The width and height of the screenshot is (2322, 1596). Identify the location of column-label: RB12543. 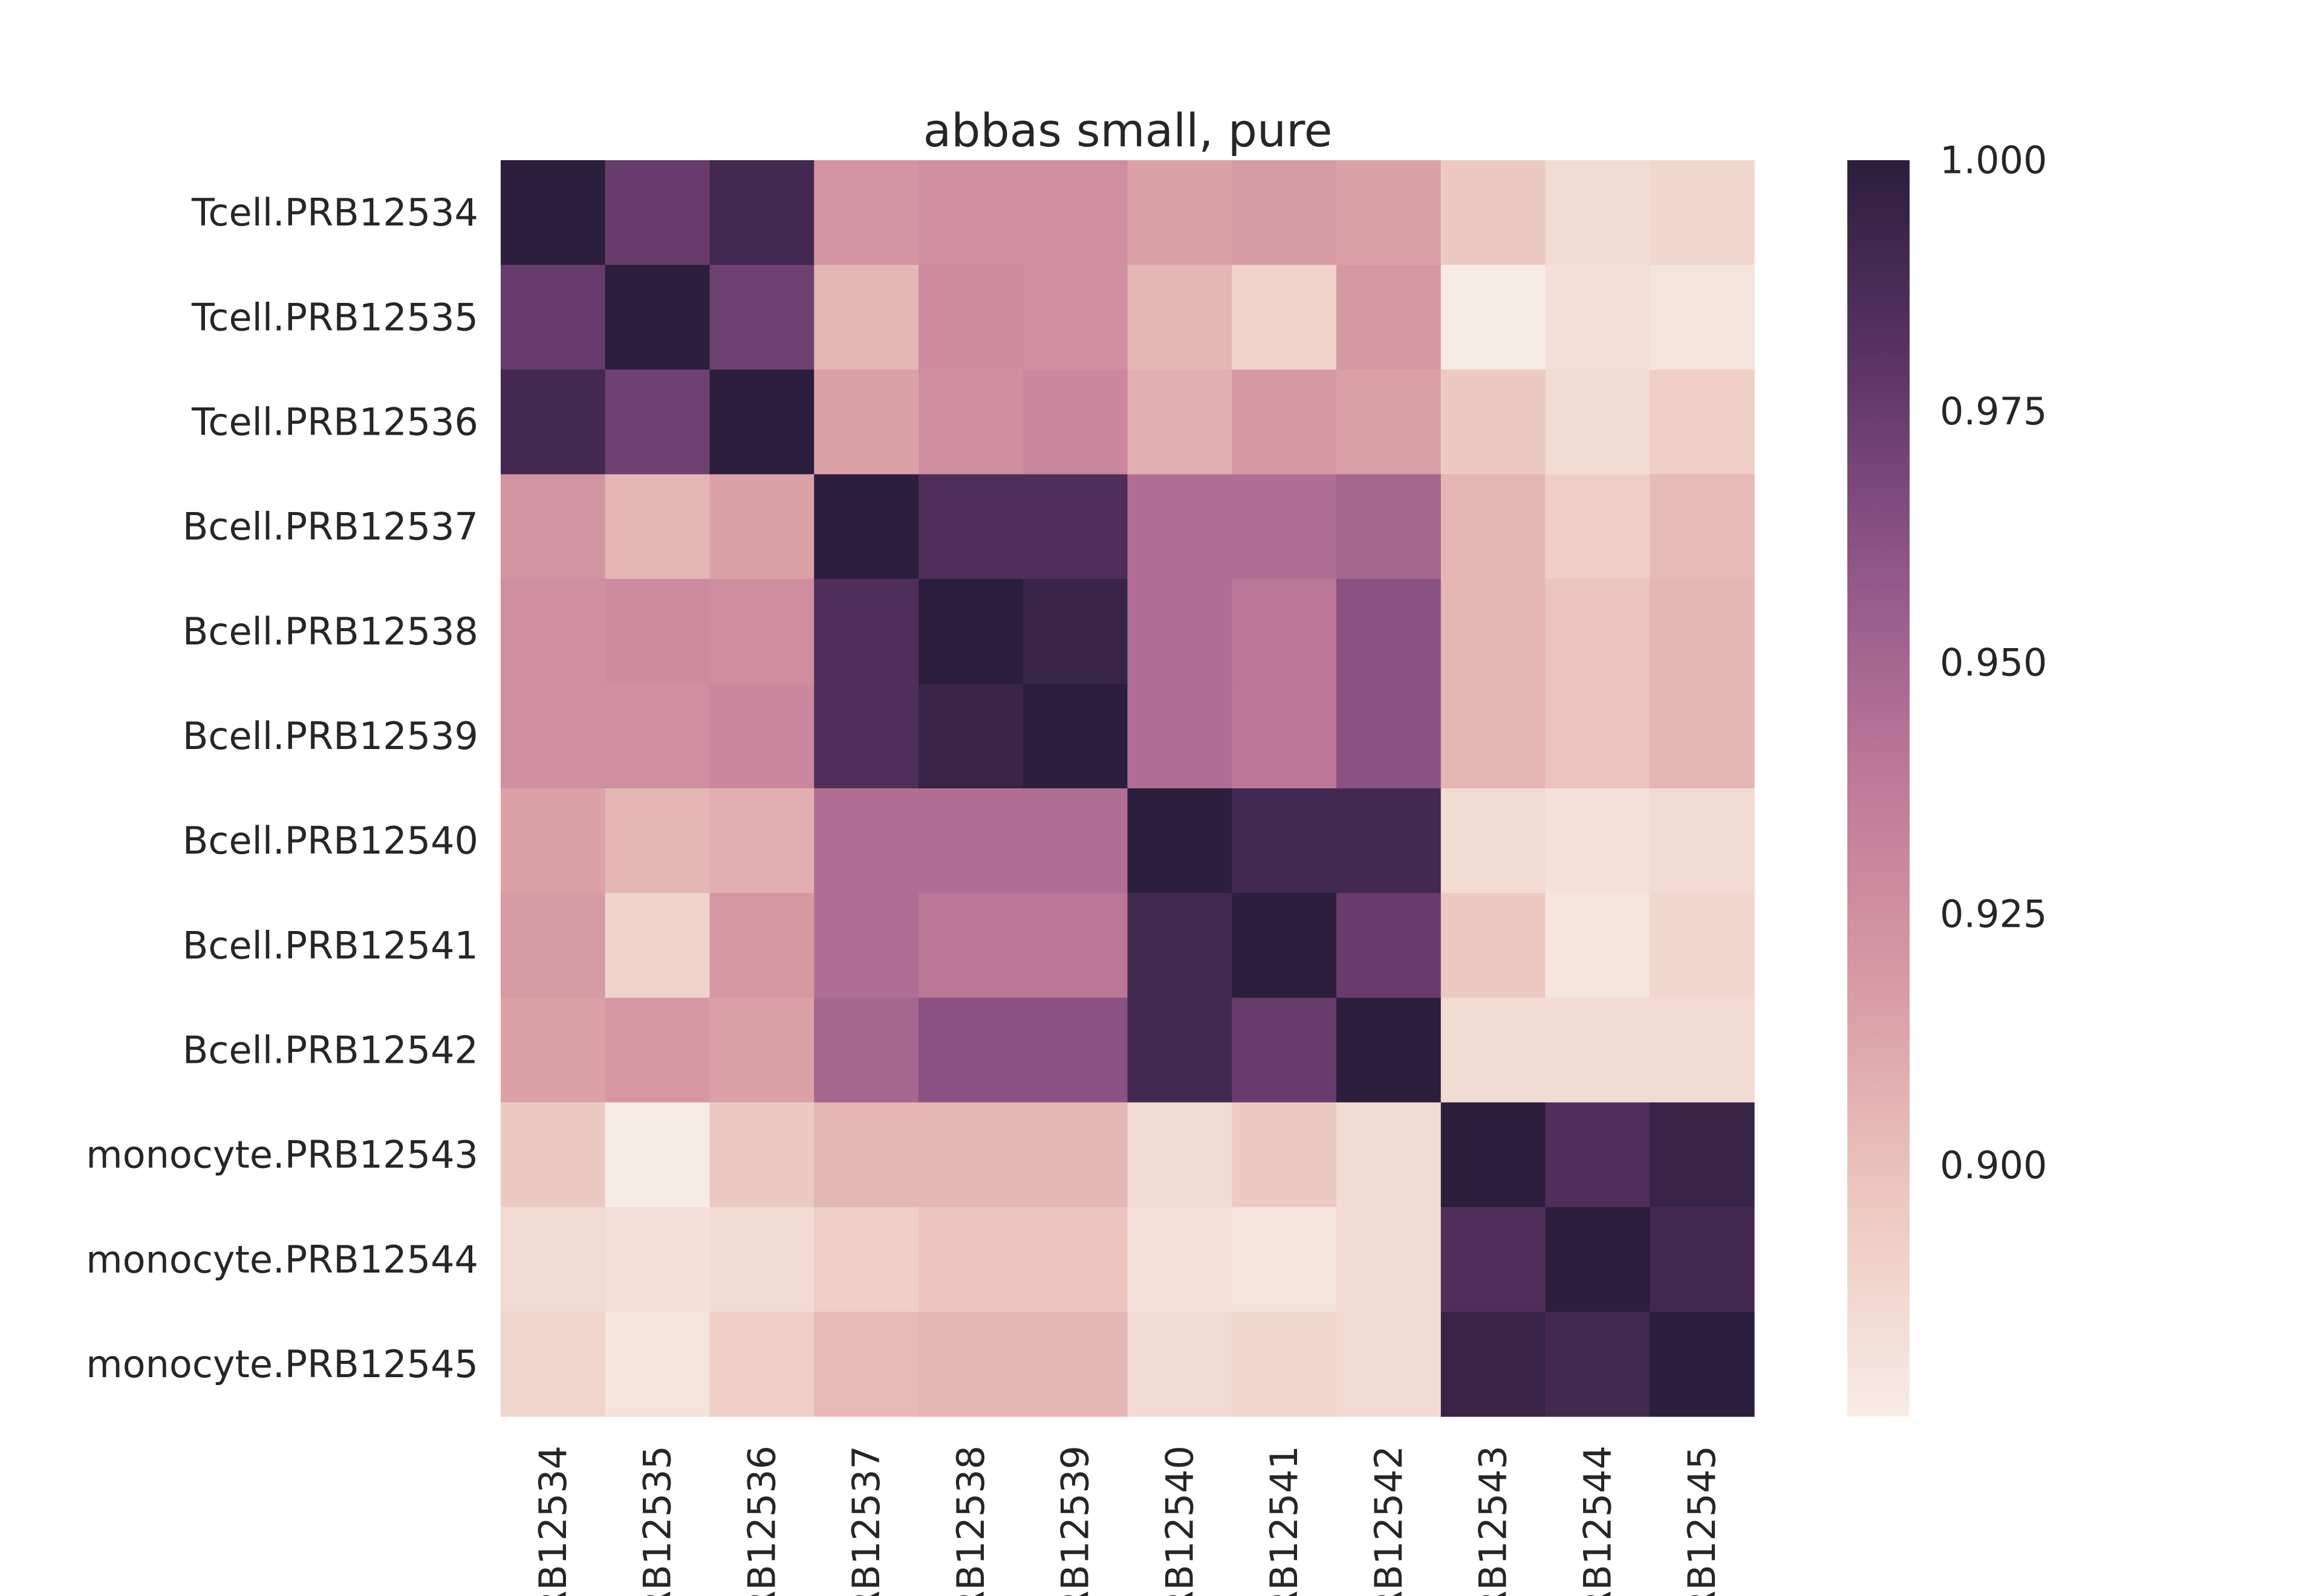
(1493, 1520).